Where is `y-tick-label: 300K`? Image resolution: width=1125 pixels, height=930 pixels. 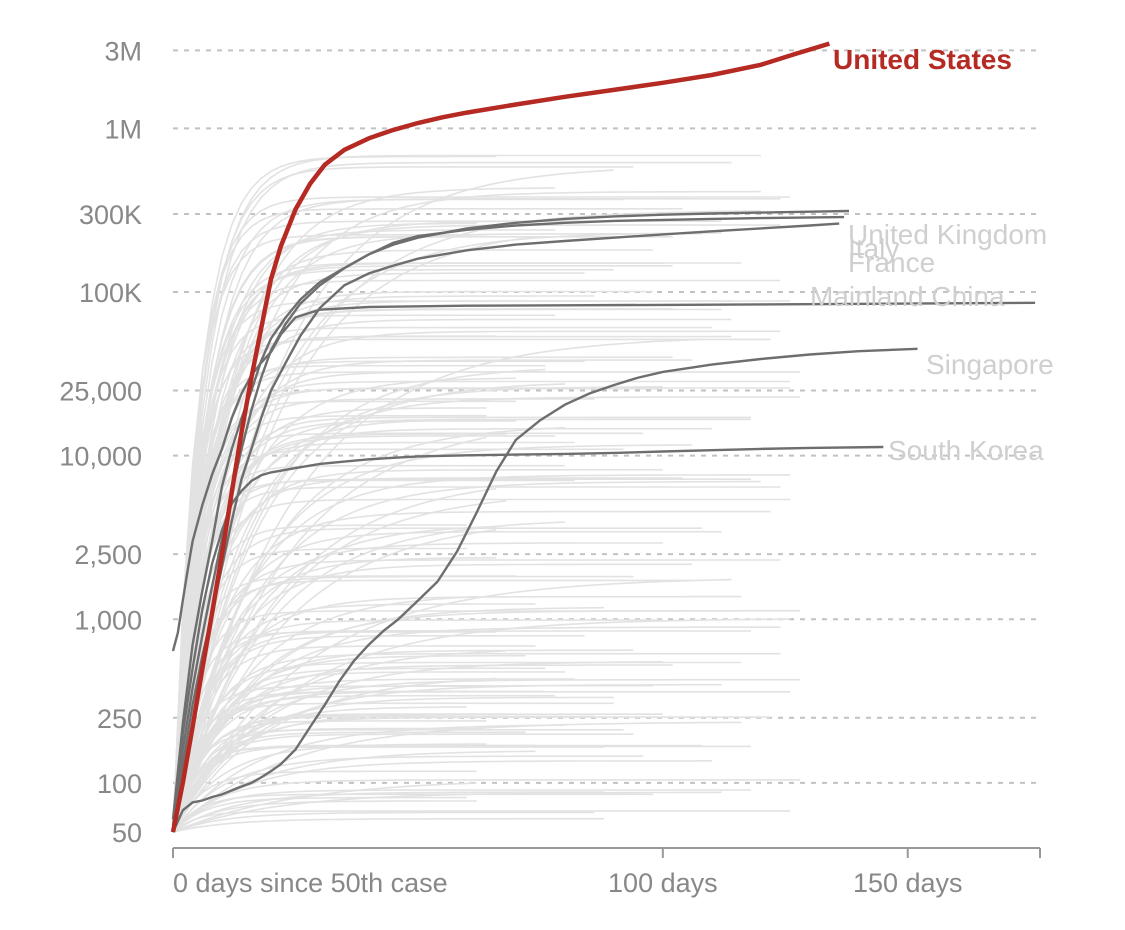 y-tick-label: 300K is located at coordinates (110, 215).